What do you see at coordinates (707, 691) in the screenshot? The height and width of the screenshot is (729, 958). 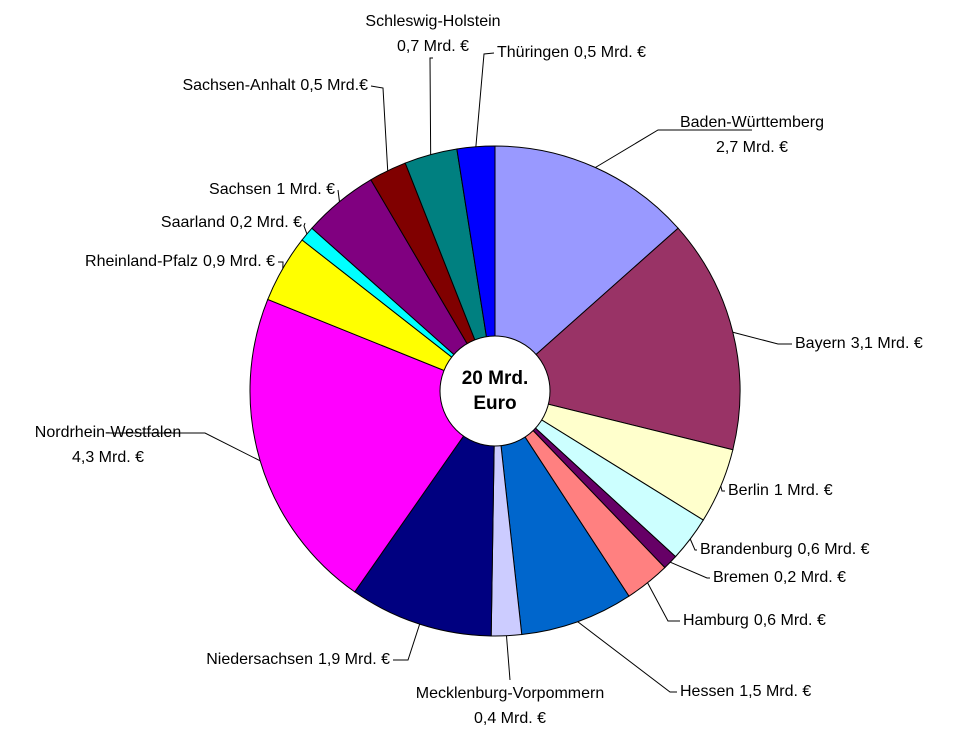 I see `category-label: Hessen` at bounding box center [707, 691].